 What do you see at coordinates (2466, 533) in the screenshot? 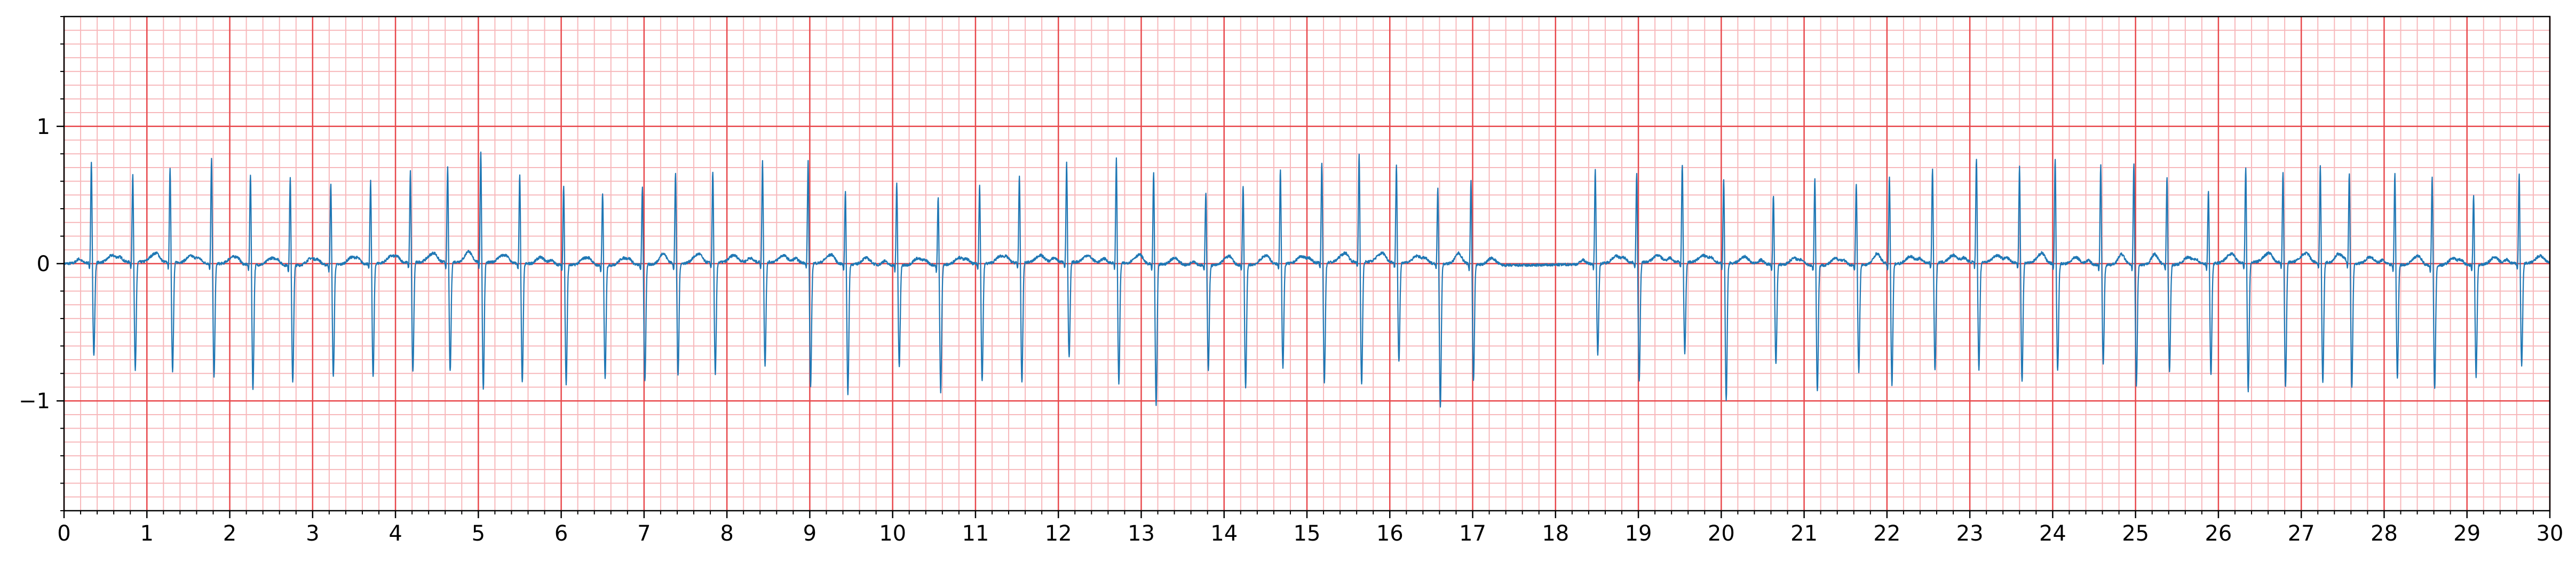
I see `x-tick-label: 29` at bounding box center [2466, 533].